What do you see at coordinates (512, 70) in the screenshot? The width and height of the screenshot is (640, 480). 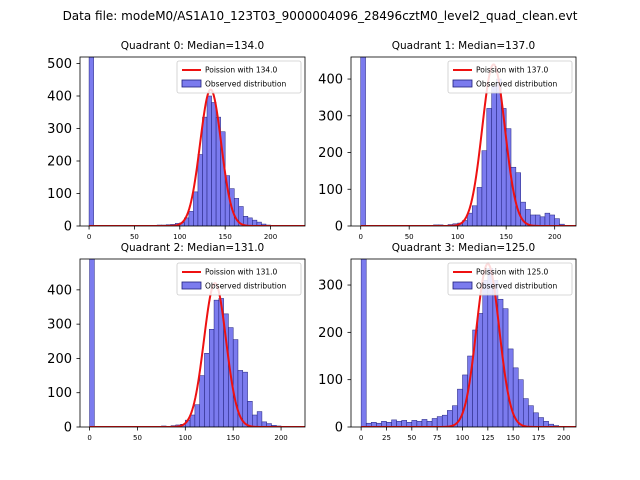 I see `legend-curve-label: Poission with 137.0` at bounding box center [512, 70].